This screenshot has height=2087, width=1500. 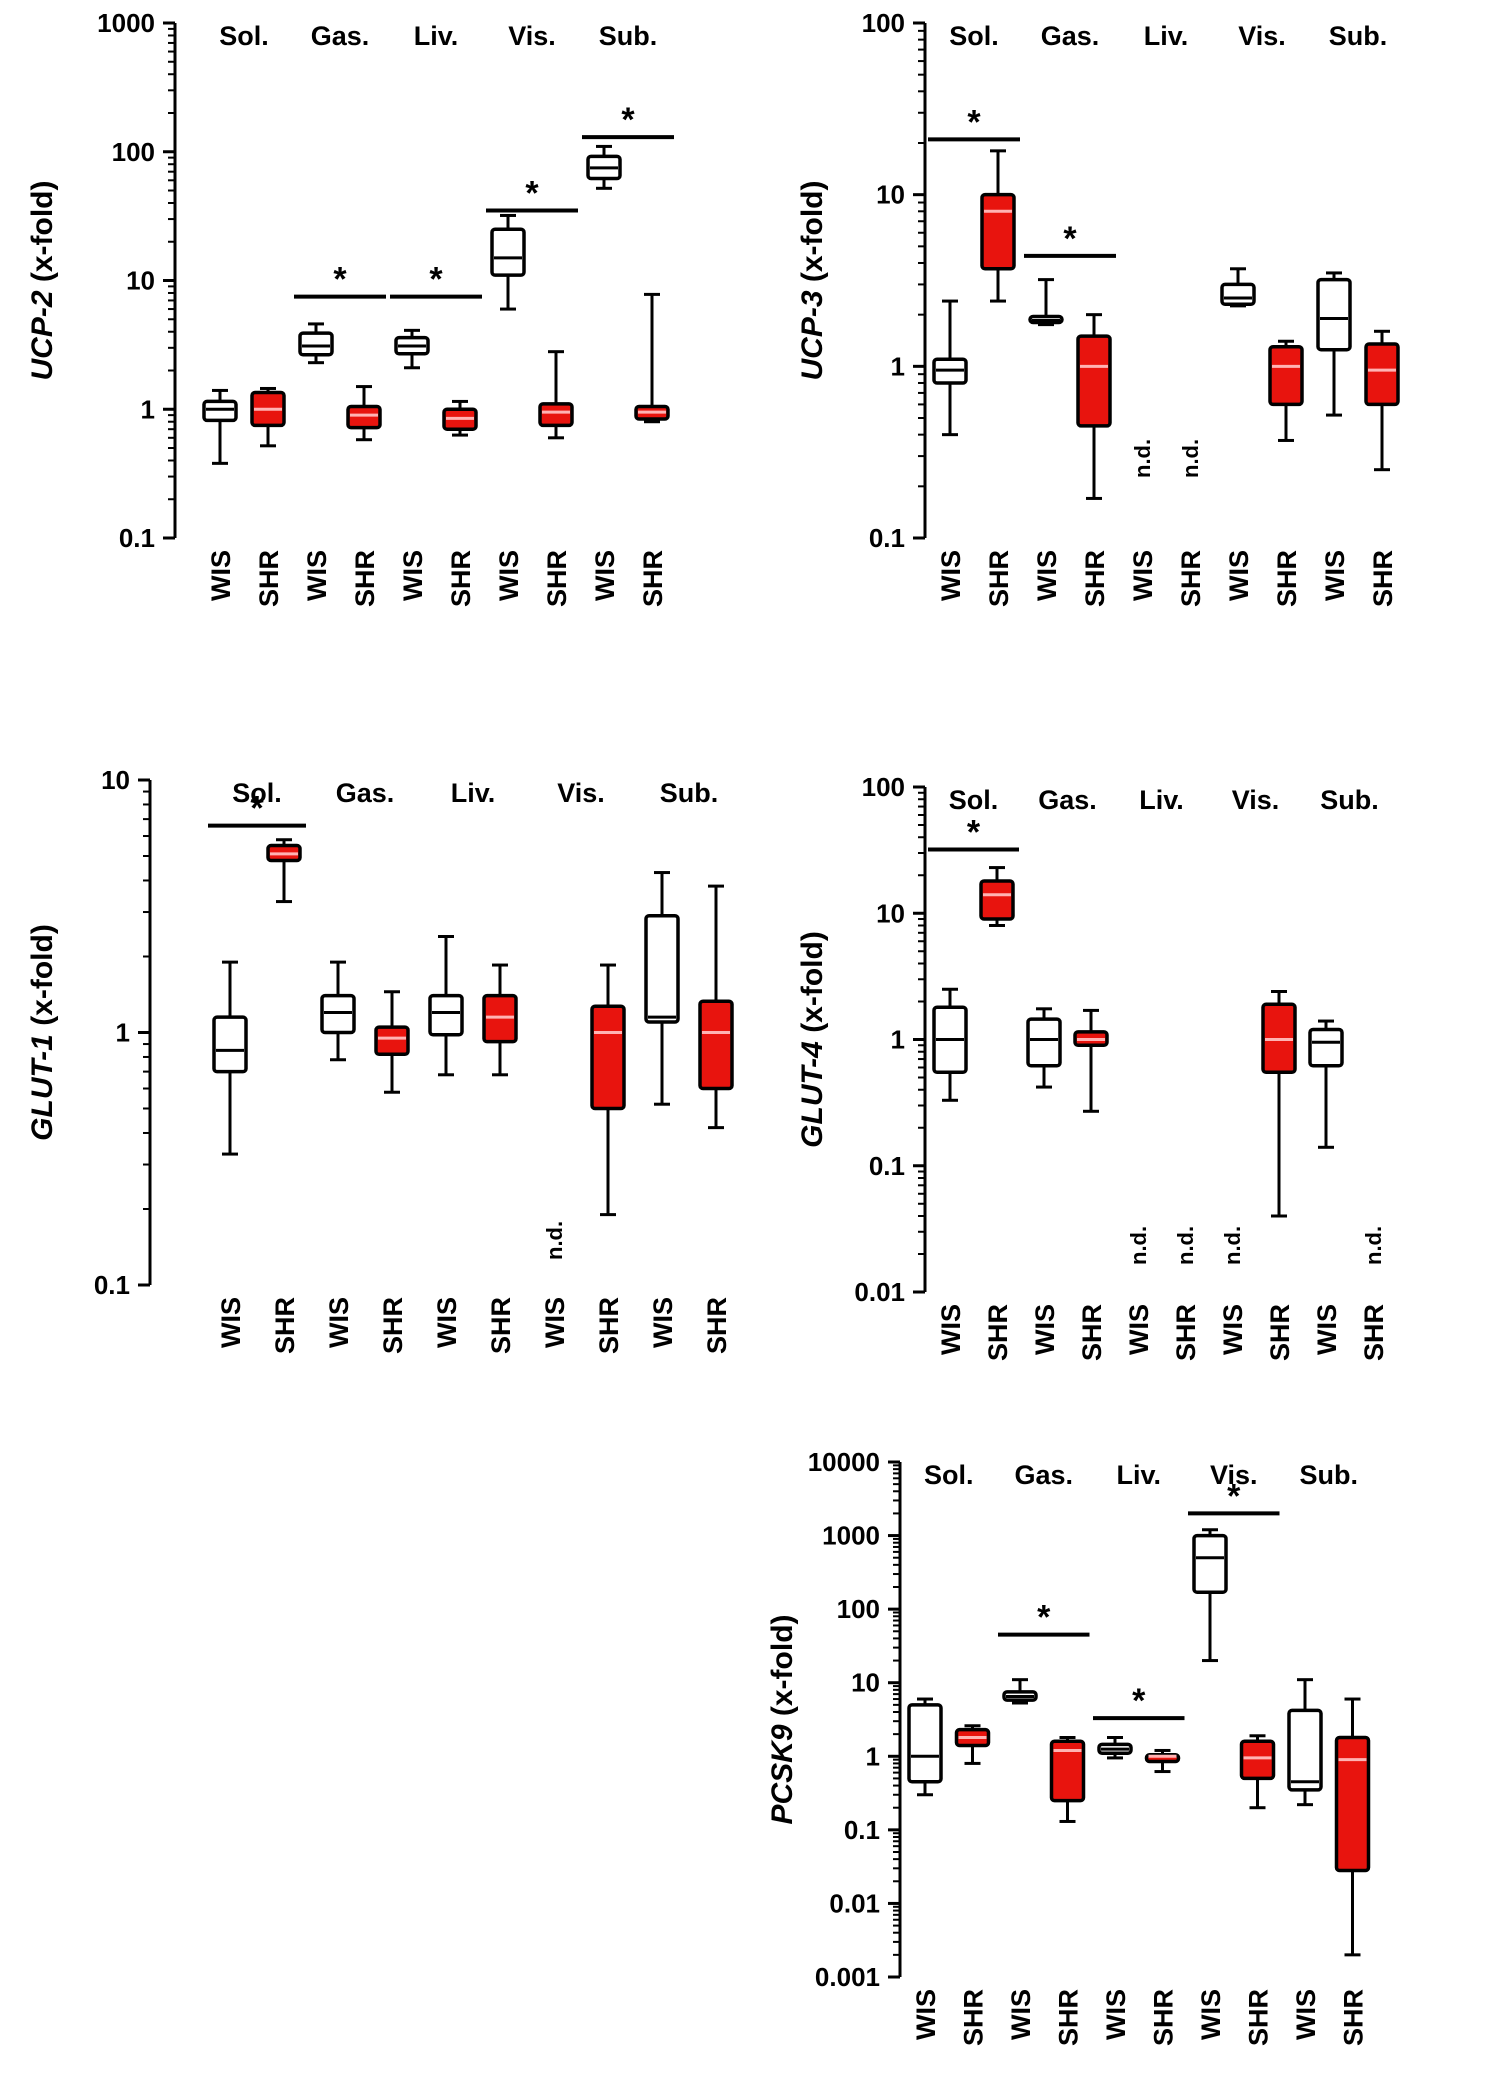 What do you see at coordinates (782, 1774) in the screenshot?
I see `y-axis-label-gene: PCSK9` at bounding box center [782, 1774].